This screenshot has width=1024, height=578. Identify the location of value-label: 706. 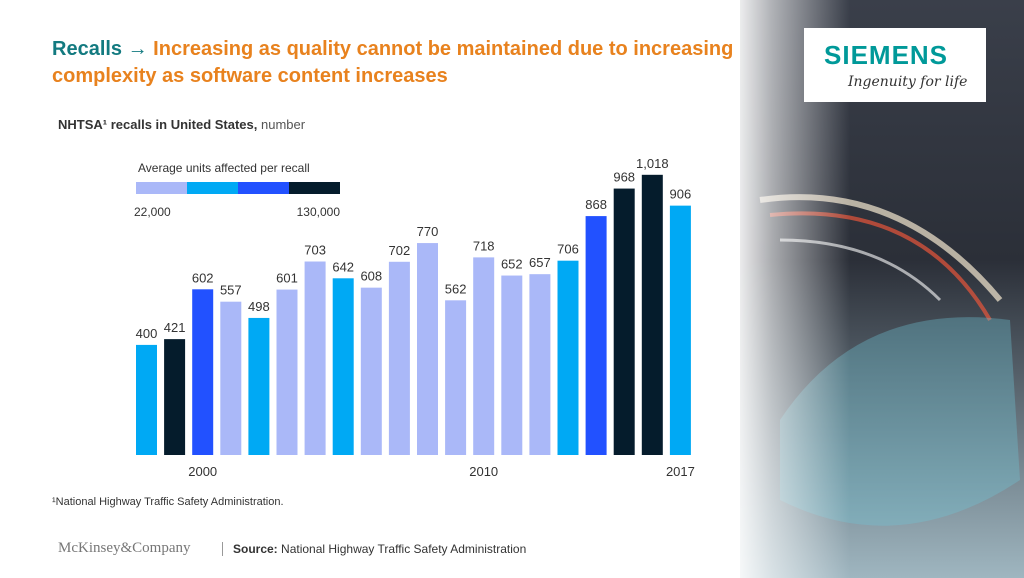
(568, 249).